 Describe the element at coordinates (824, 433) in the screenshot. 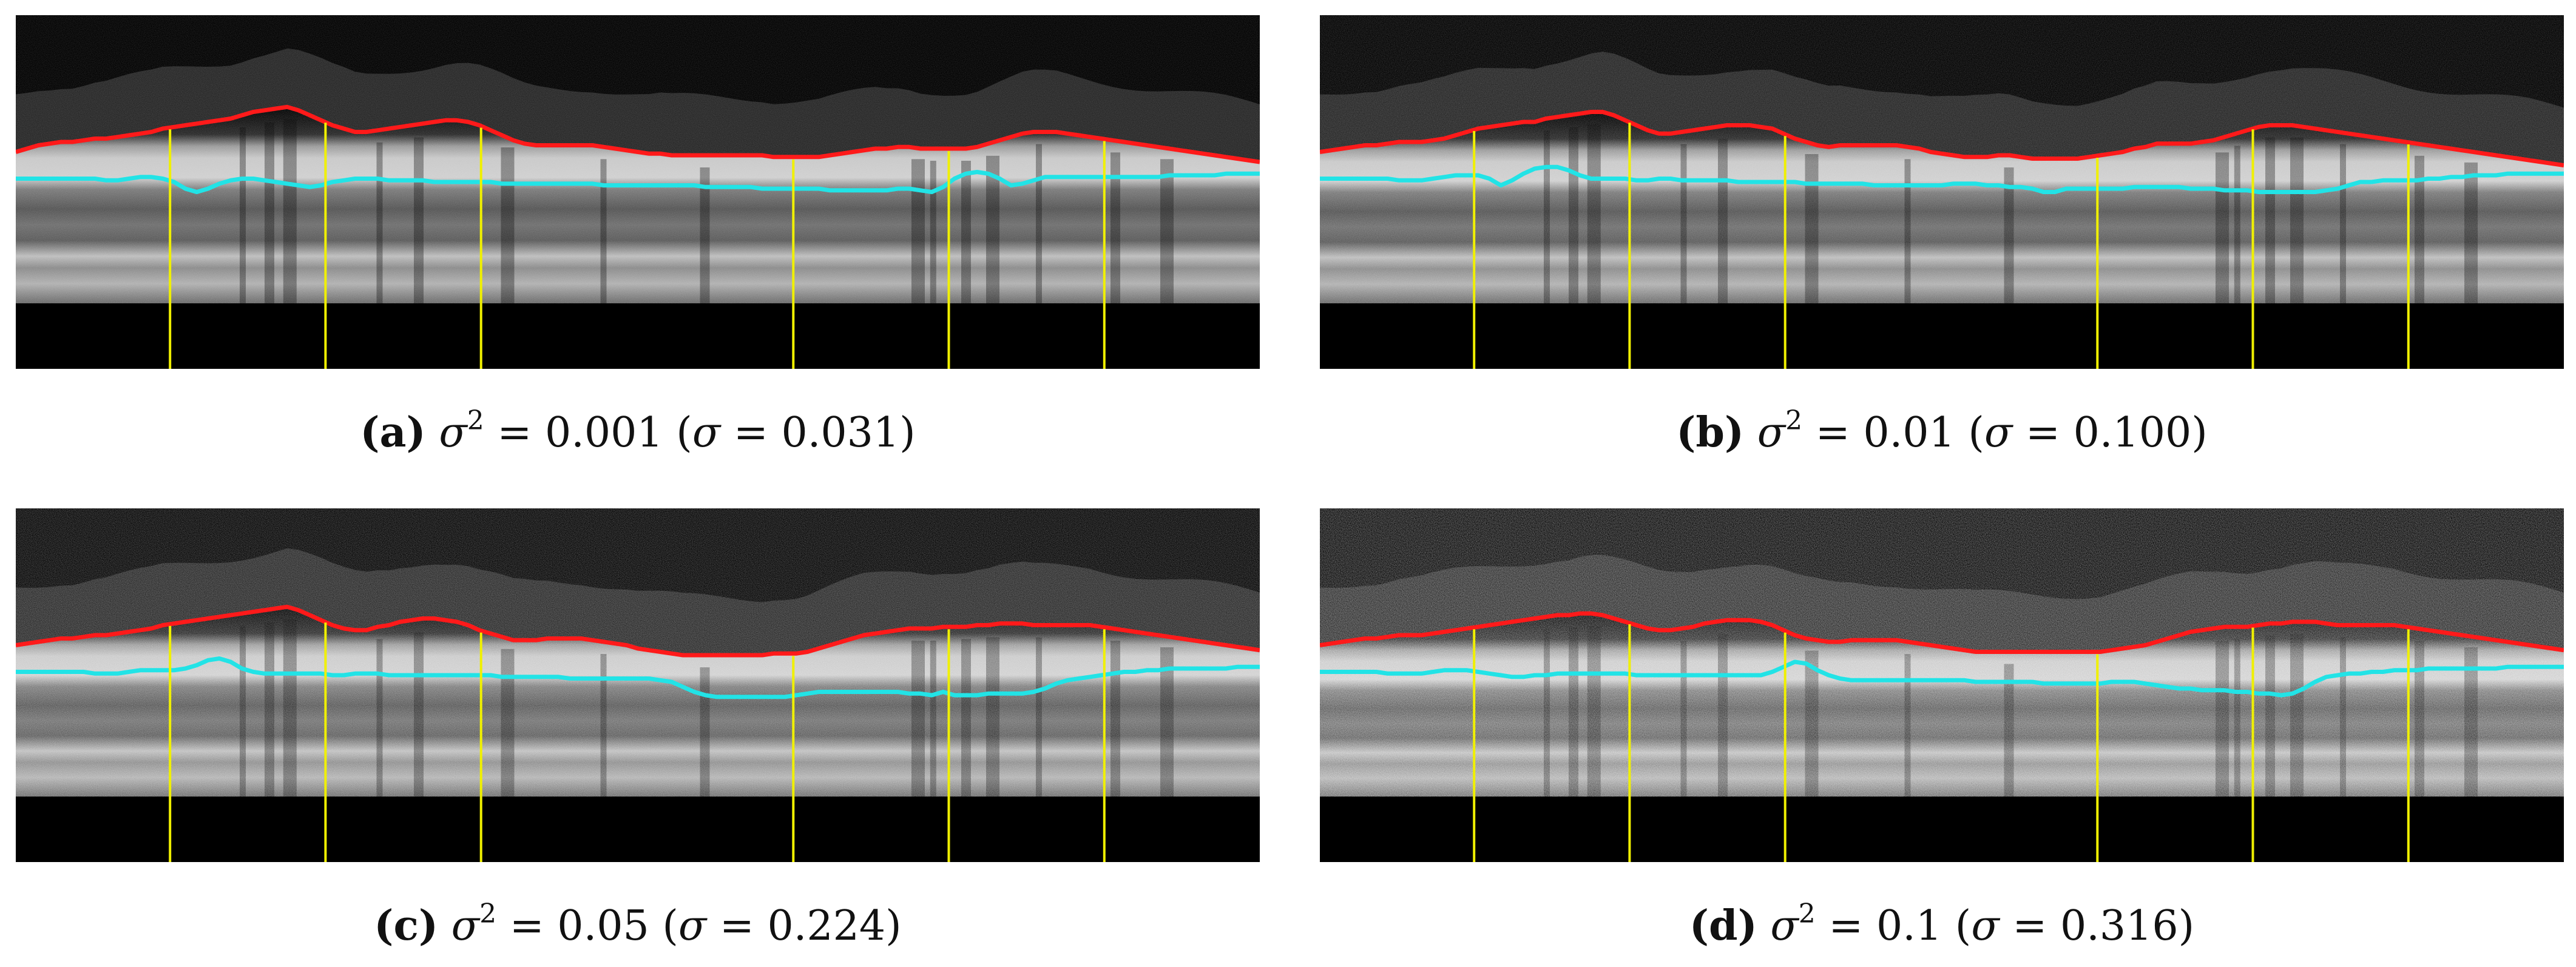

I see `std-value: = 0.031)` at that location.